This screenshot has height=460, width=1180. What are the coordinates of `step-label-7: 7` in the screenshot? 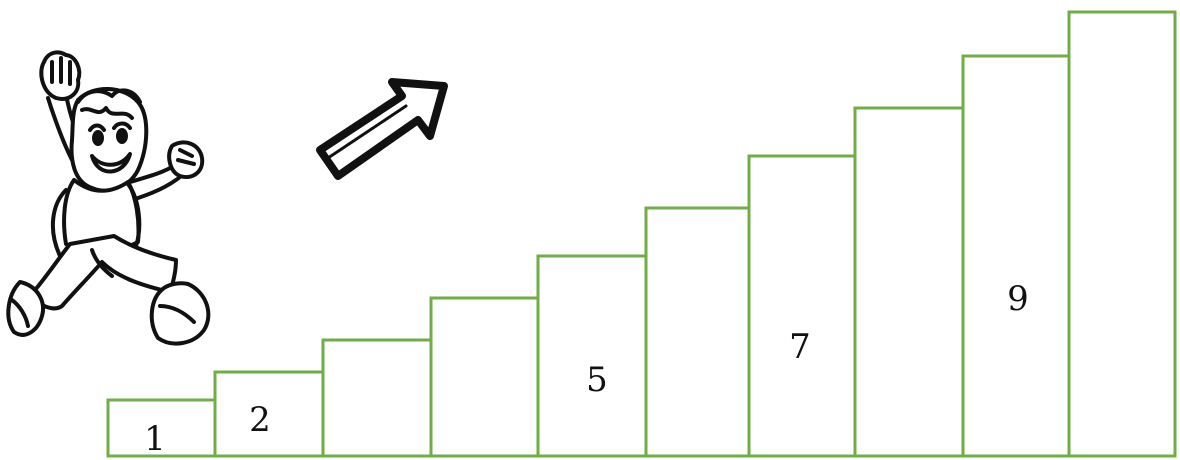 It's located at (800, 347).